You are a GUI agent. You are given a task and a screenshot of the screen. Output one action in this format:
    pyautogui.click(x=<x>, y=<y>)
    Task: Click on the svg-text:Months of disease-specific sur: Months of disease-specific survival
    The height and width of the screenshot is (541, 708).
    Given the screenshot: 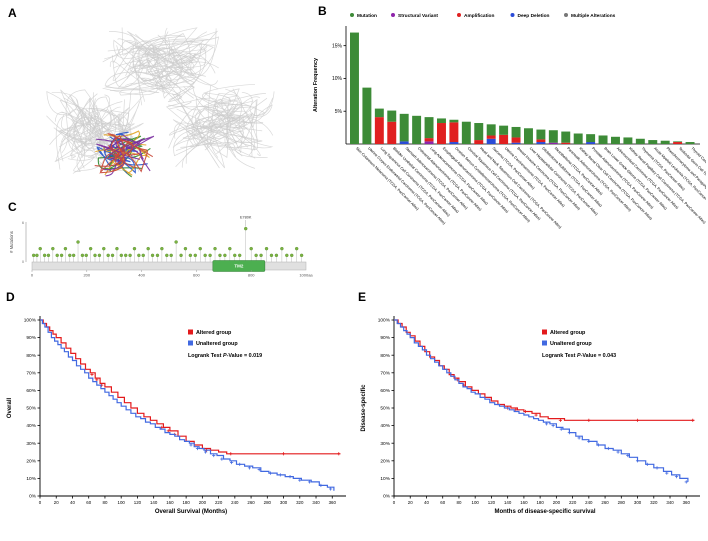 What is the action you would take?
    pyautogui.click(x=544, y=512)
    